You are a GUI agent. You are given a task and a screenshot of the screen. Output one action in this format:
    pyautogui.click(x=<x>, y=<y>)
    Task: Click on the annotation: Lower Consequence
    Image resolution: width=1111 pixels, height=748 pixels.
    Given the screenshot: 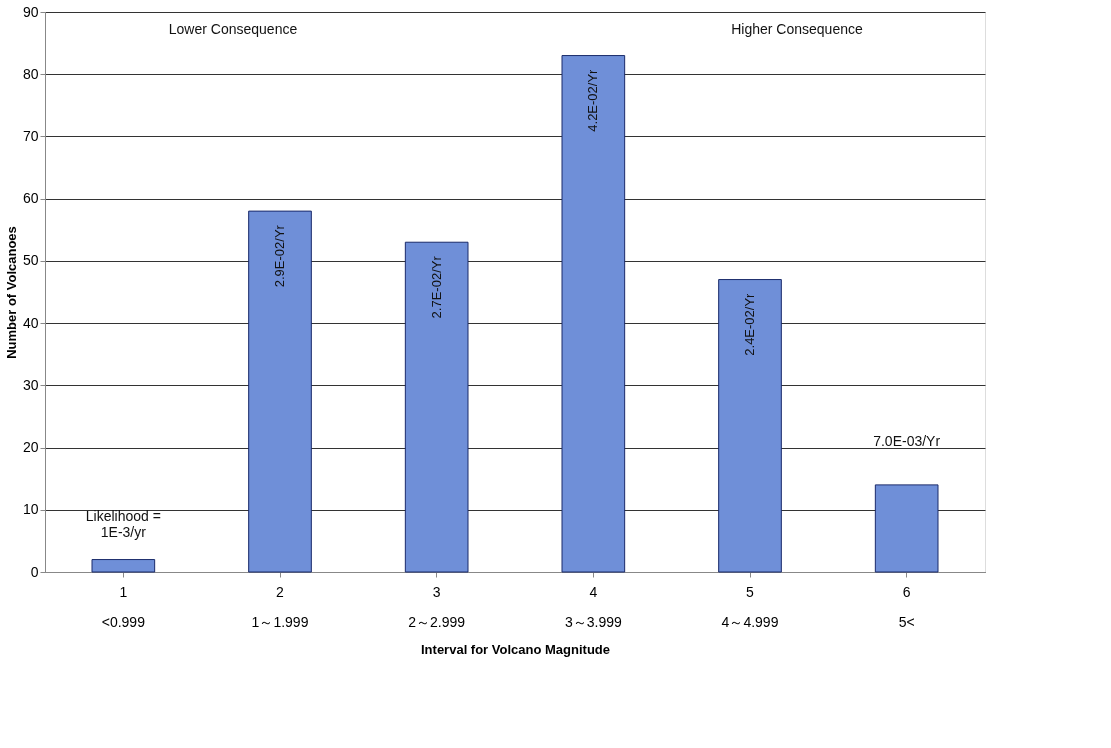 What is the action you would take?
    pyautogui.click(x=233, y=29)
    